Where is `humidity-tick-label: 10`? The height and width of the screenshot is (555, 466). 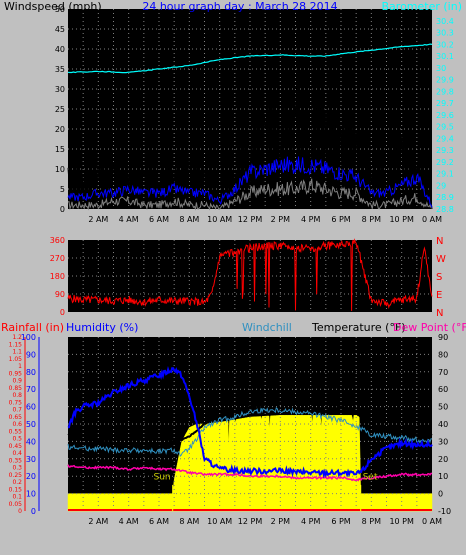 humidity-tick-label: 10 is located at coordinates (31, 494).